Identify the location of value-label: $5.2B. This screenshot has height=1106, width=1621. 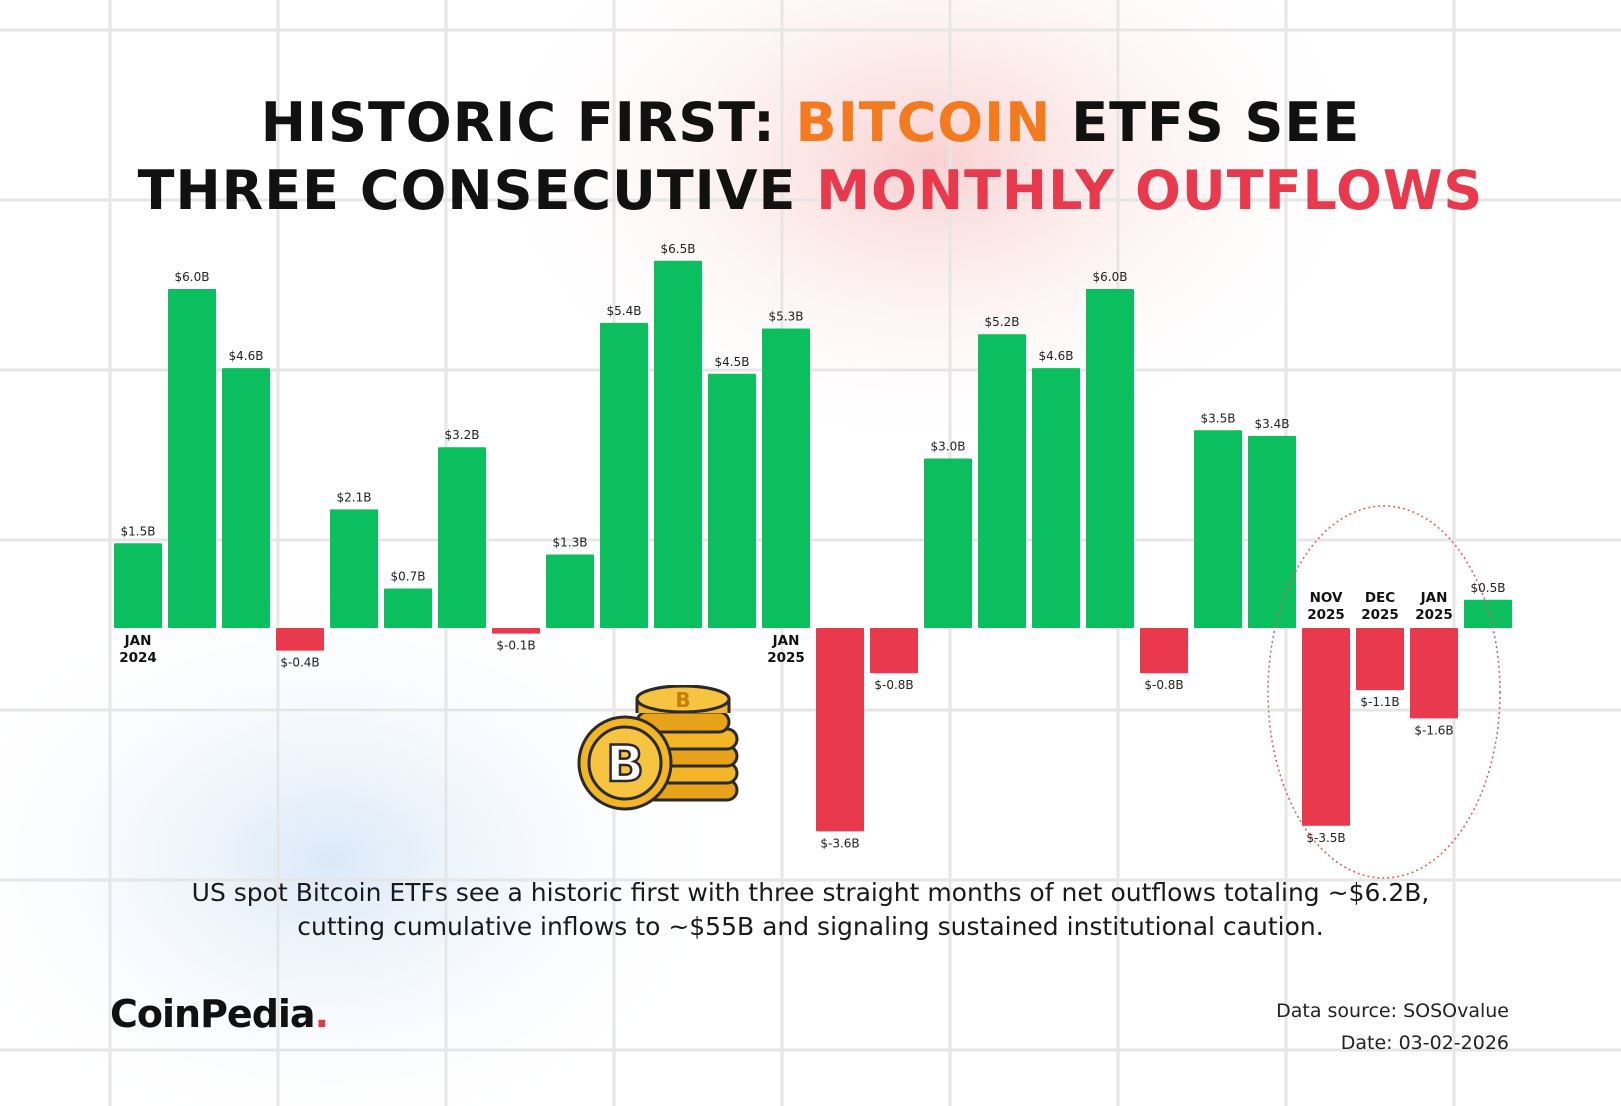
(1002, 322).